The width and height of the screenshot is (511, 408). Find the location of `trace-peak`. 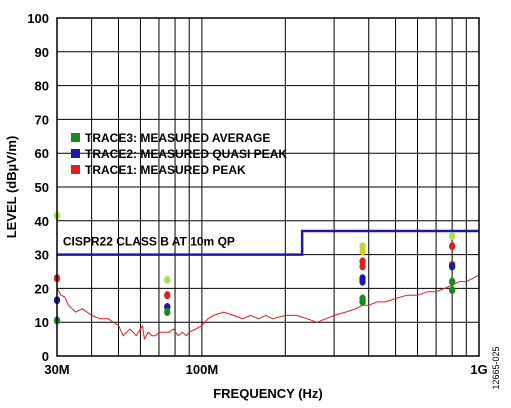

trace-peak is located at coordinates (268, 307).